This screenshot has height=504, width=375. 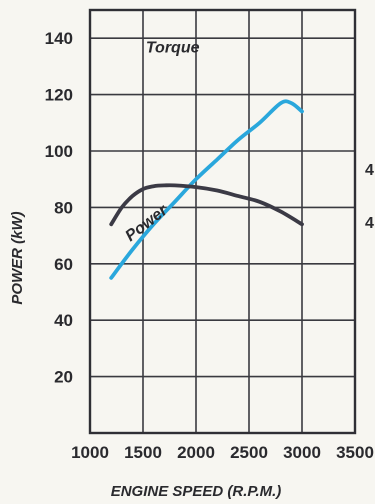 I want to click on y-tick-label: 80, so click(x=63, y=207).